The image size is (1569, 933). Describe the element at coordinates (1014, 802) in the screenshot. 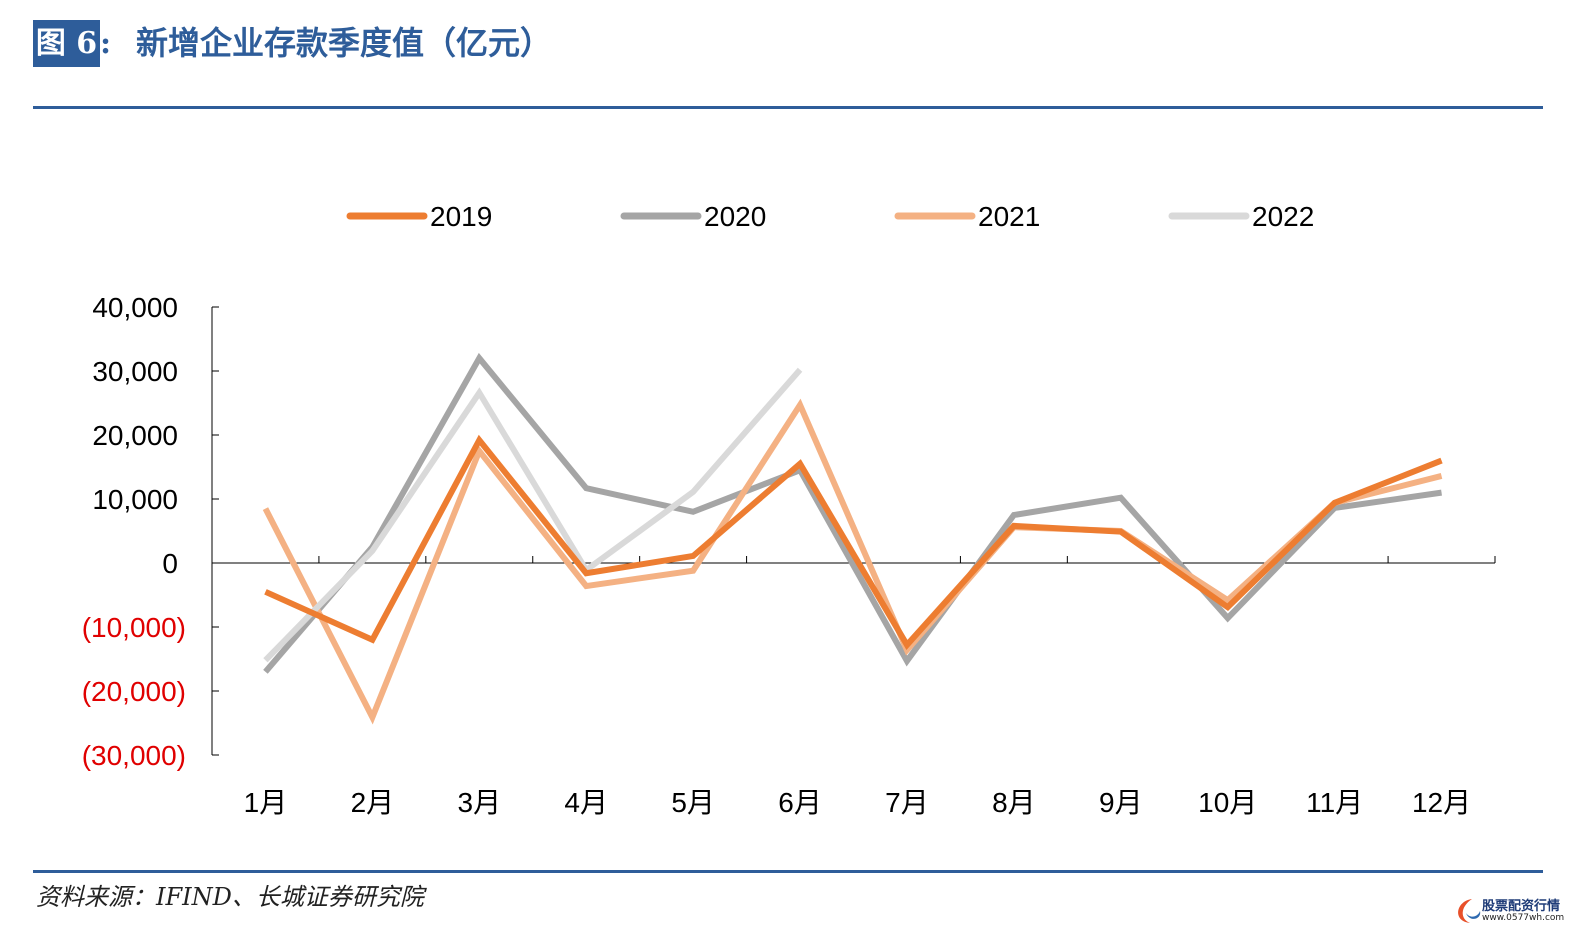

I see `x-tick-label: 8月` at that location.